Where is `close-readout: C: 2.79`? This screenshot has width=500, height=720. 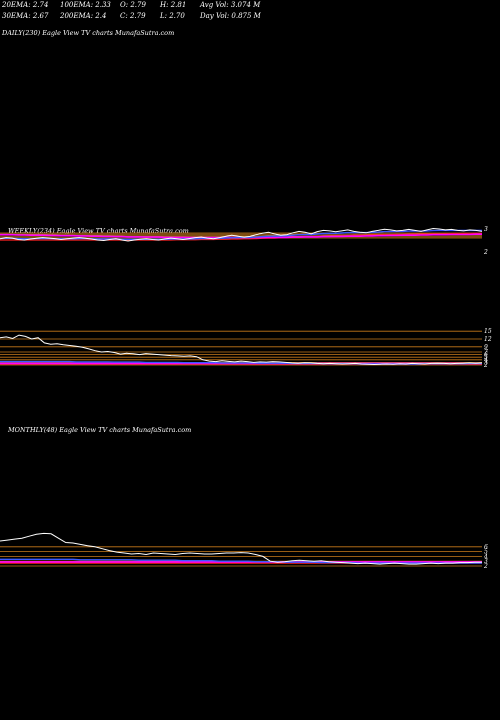 close-readout: C: 2.79 is located at coordinates (133, 16).